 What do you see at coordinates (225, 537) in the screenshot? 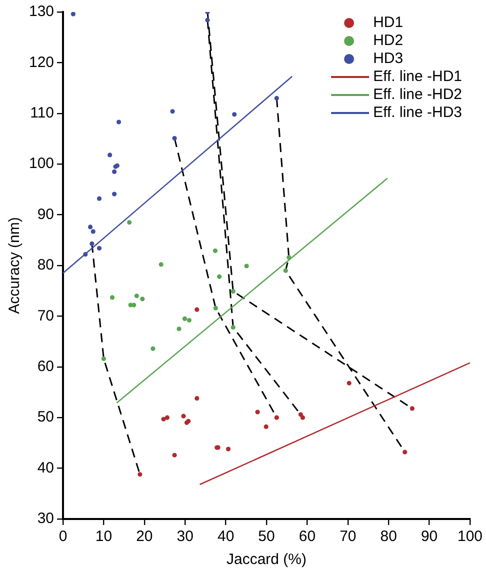
I see `x-tick-label: 40` at bounding box center [225, 537].